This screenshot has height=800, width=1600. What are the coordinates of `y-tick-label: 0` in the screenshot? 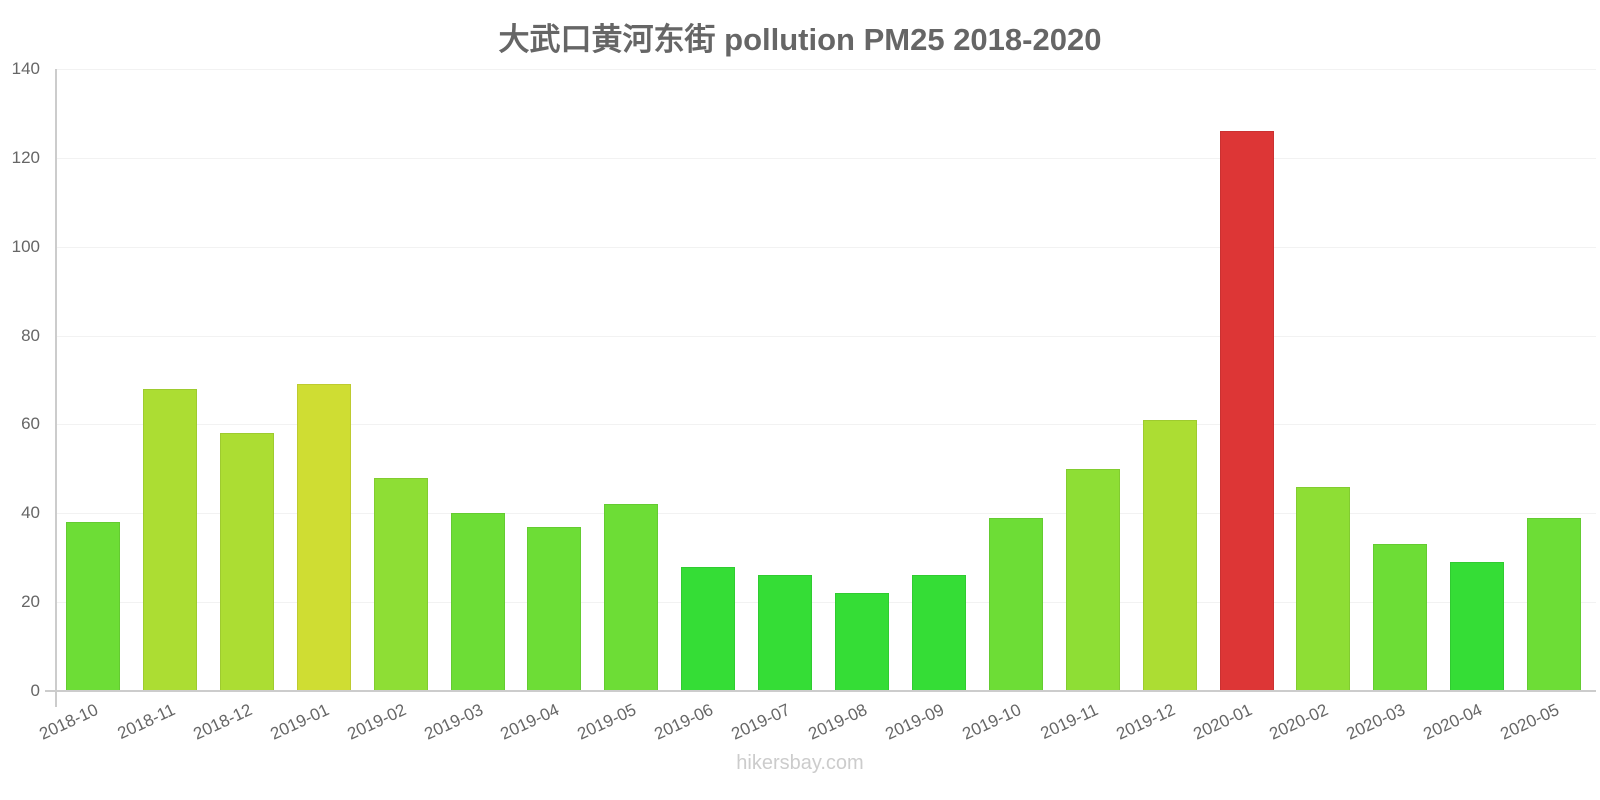 It's located at (35, 690).